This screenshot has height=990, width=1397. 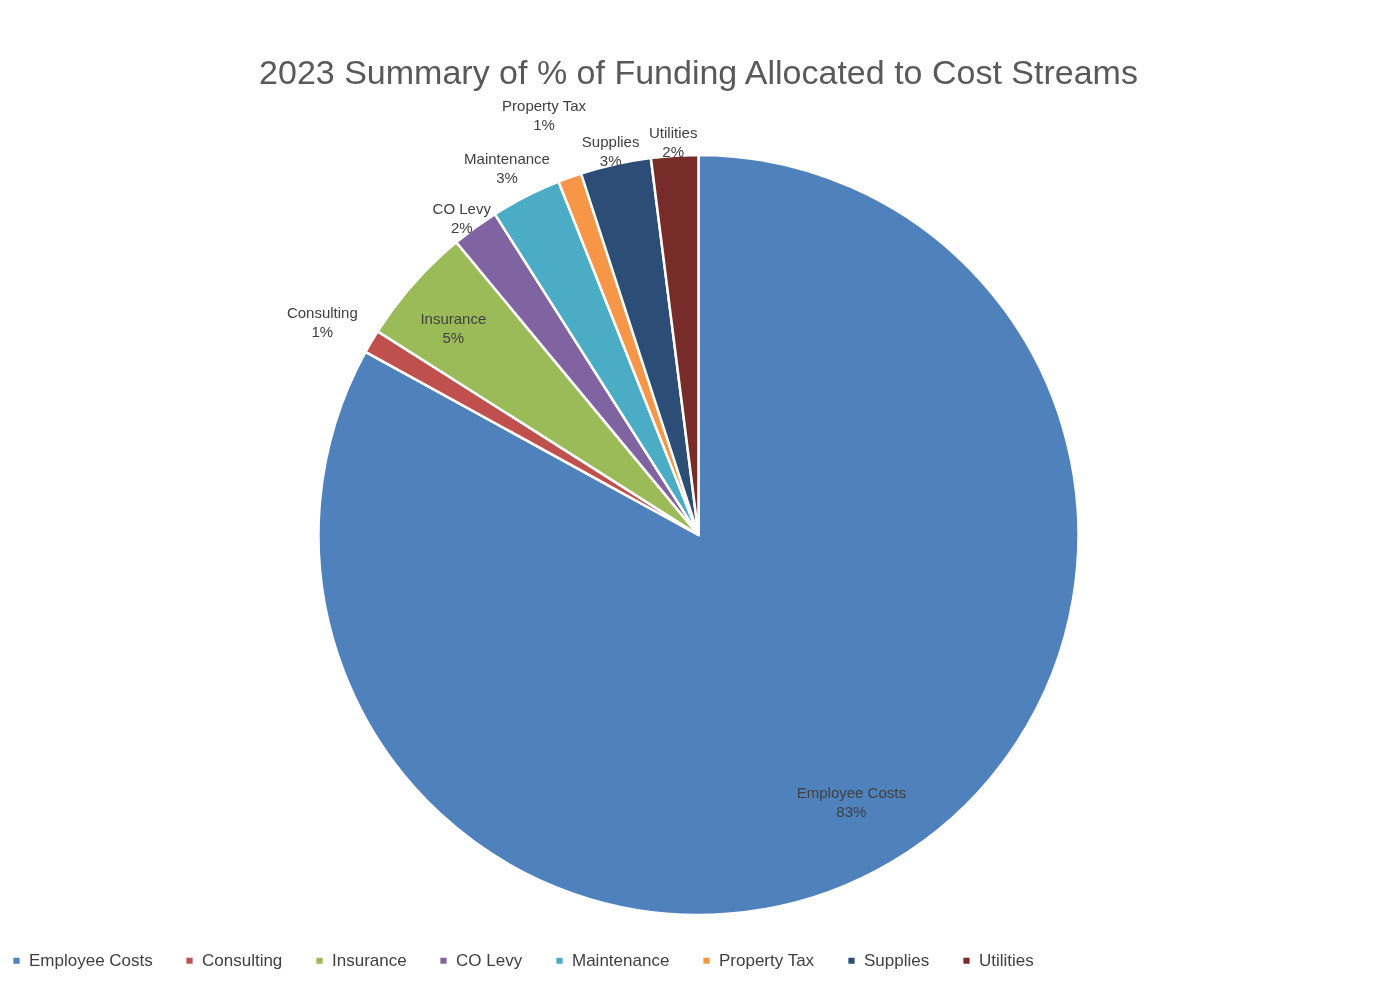 I want to click on legend-label: CO Levy, so click(x=489, y=960).